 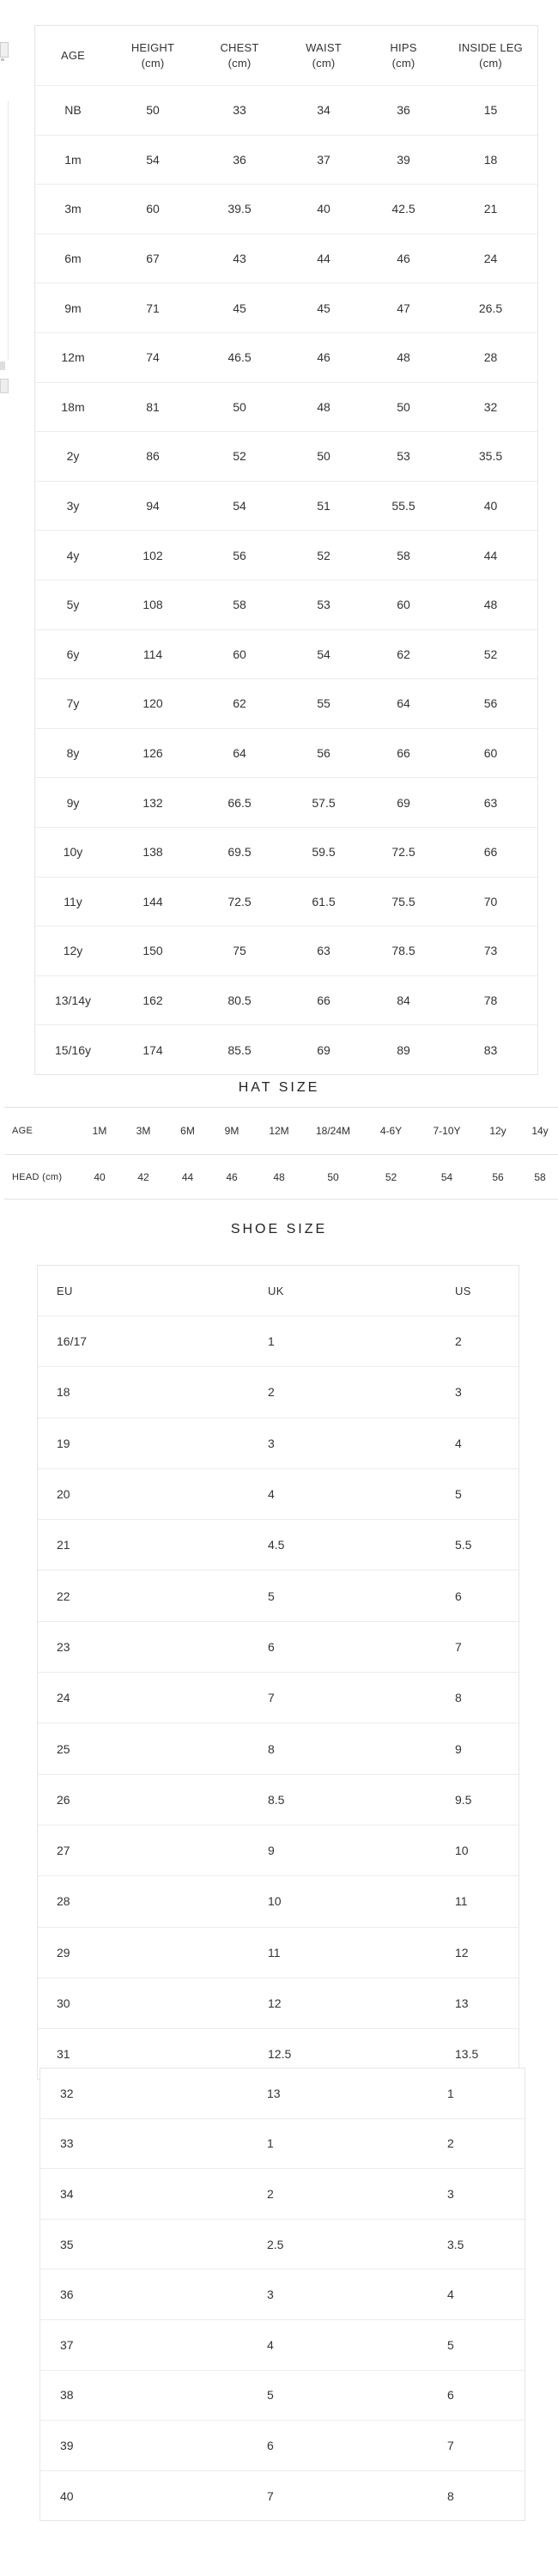 What do you see at coordinates (403, 1000) in the screenshot?
I see `table-cell: 84` at bounding box center [403, 1000].